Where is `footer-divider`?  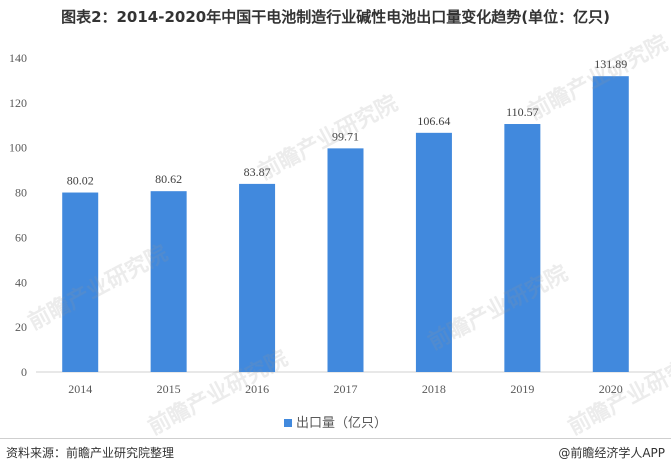
footer-divider is located at coordinates (335, 438).